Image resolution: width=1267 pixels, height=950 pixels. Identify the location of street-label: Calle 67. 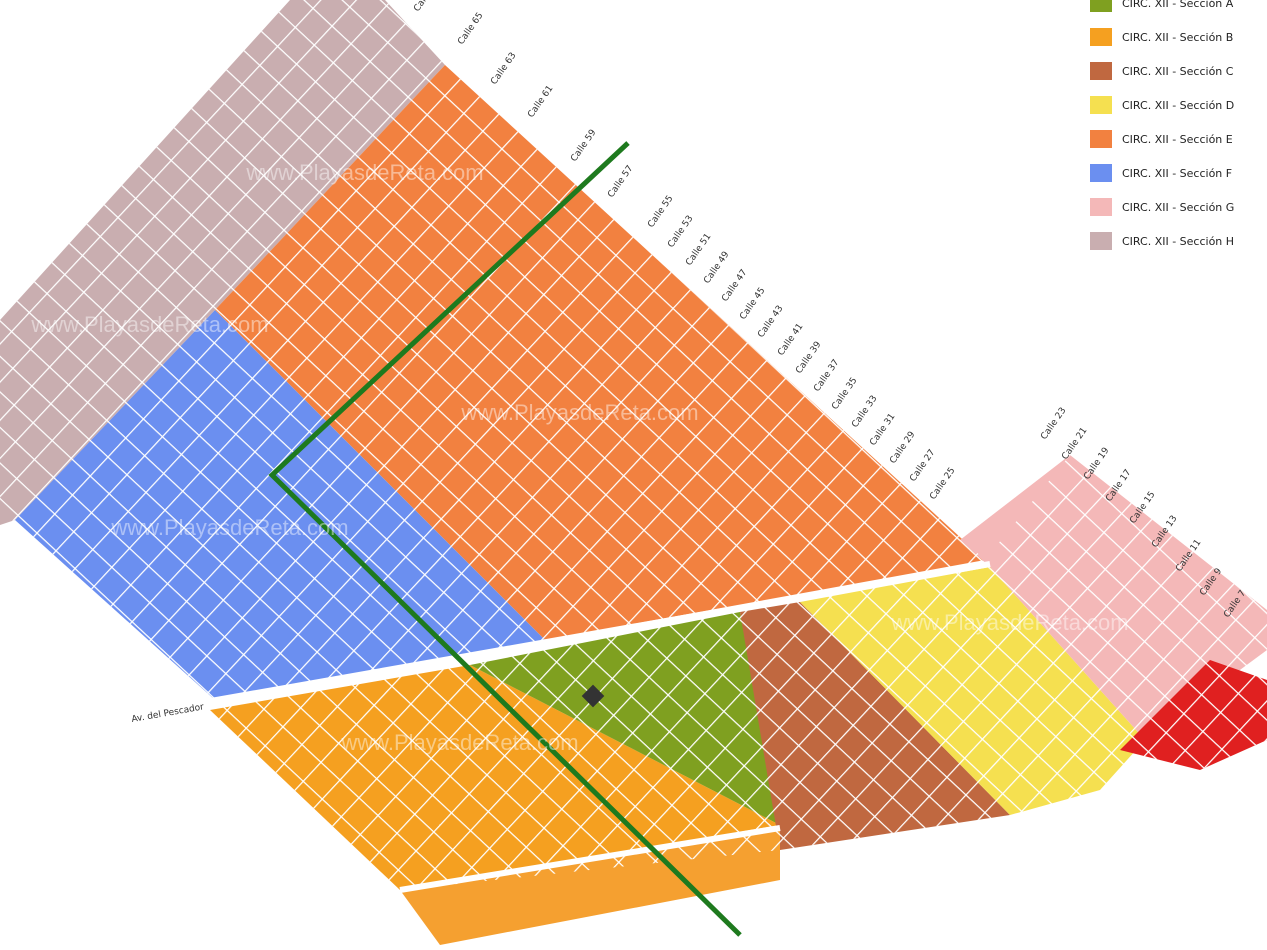
(426, 7).